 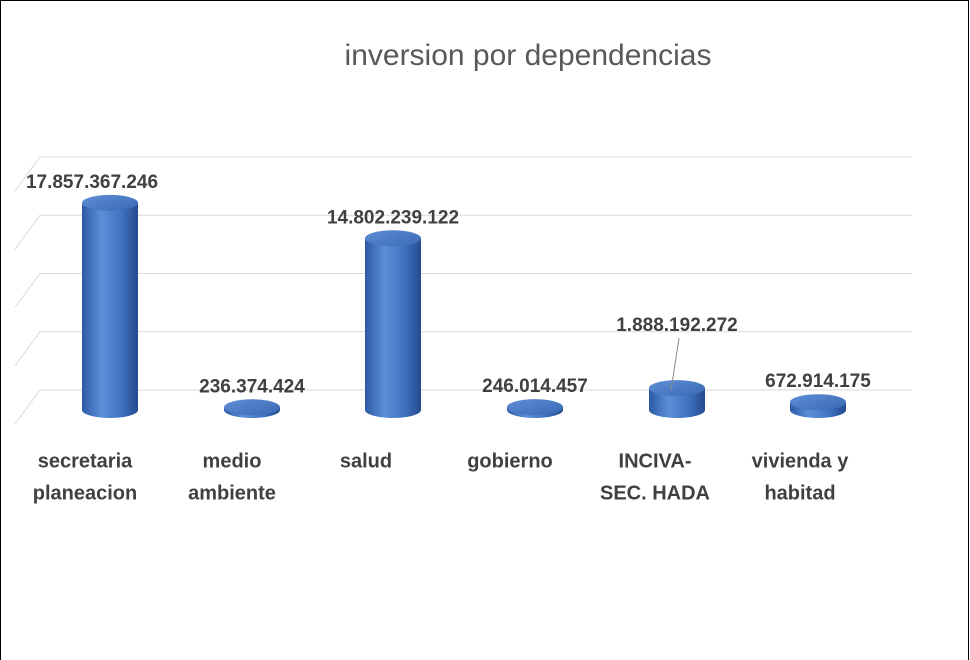 I want to click on data-label: 1.888.192.272, so click(x=677, y=325).